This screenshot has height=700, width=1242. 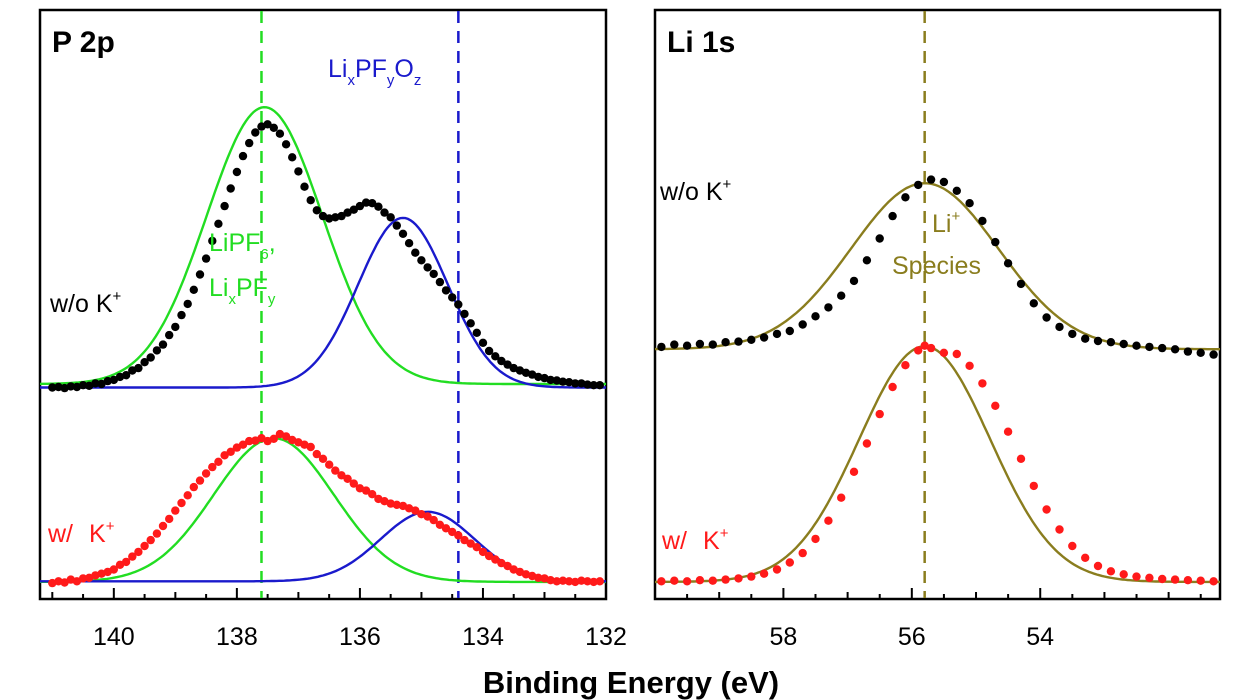 What do you see at coordinates (695, 191) in the screenshot?
I see `li1s-upper-series-label: w/o K+` at bounding box center [695, 191].